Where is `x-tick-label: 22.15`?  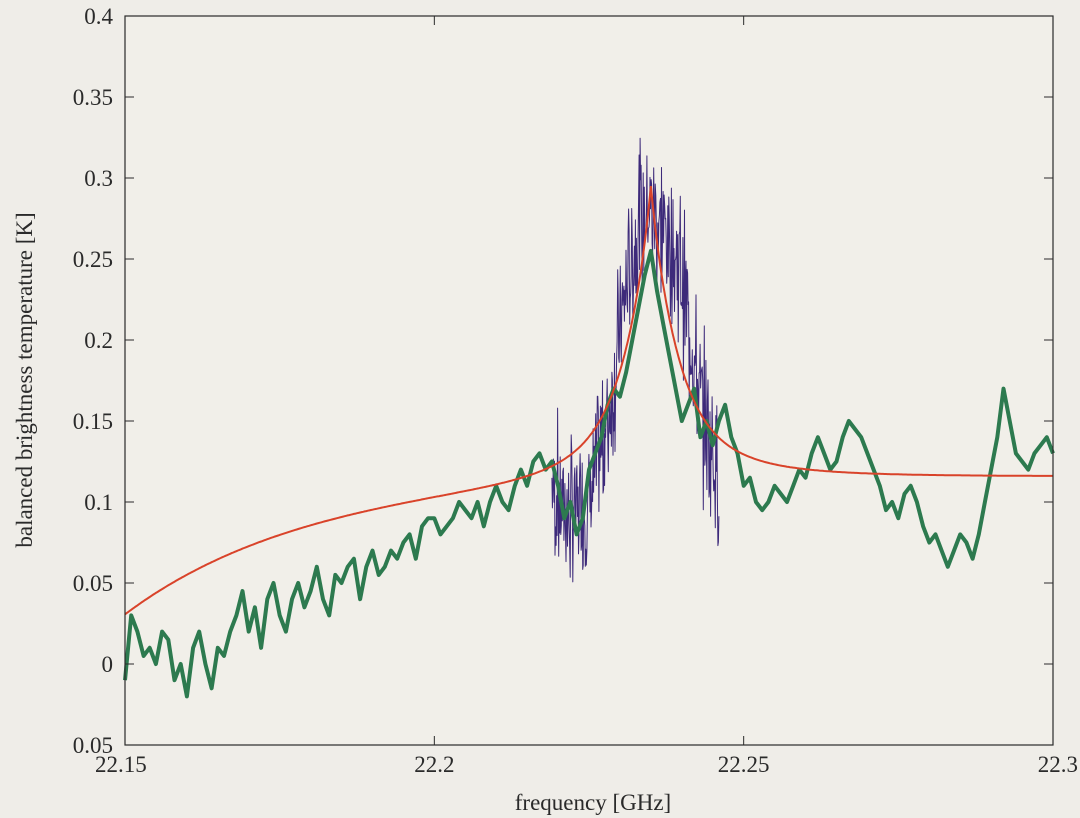
x-tick-label: 22.15 is located at coordinates (121, 764).